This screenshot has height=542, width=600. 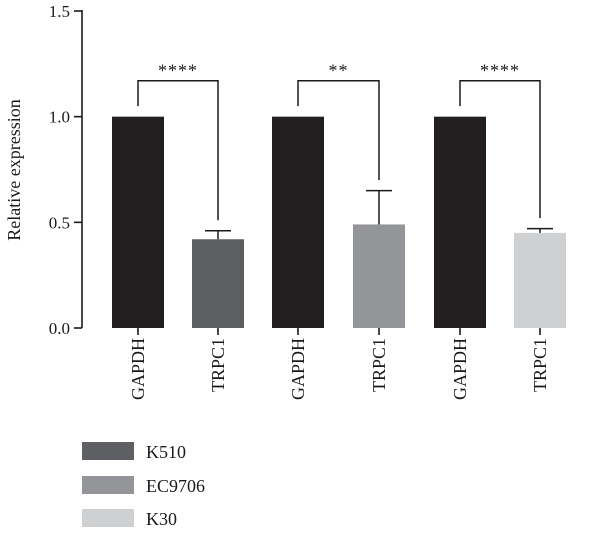 What do you see at coordinates (379, 276) in the screenshot?
I see `bar-trpc1-ec9706` at bounding box center [379, 276].